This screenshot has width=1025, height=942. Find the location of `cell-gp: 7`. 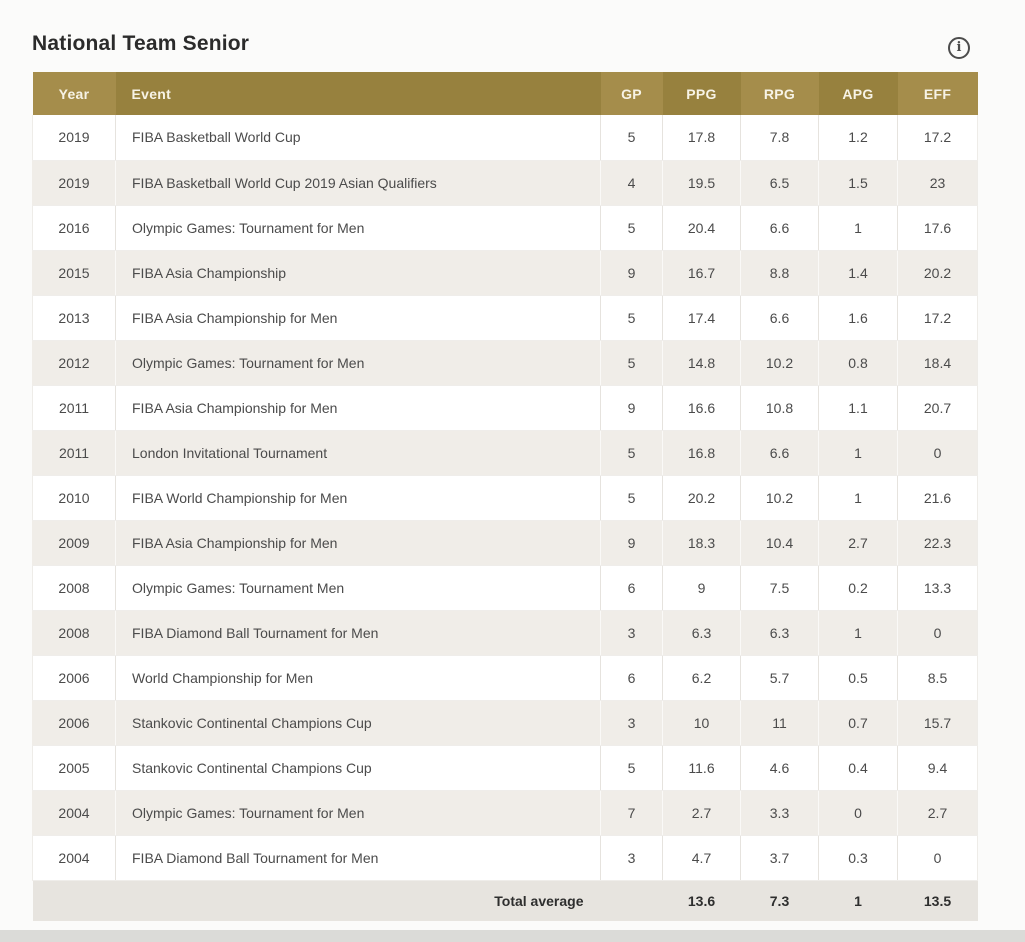

cell-gp: 7 is located at coordinates (631, 813).